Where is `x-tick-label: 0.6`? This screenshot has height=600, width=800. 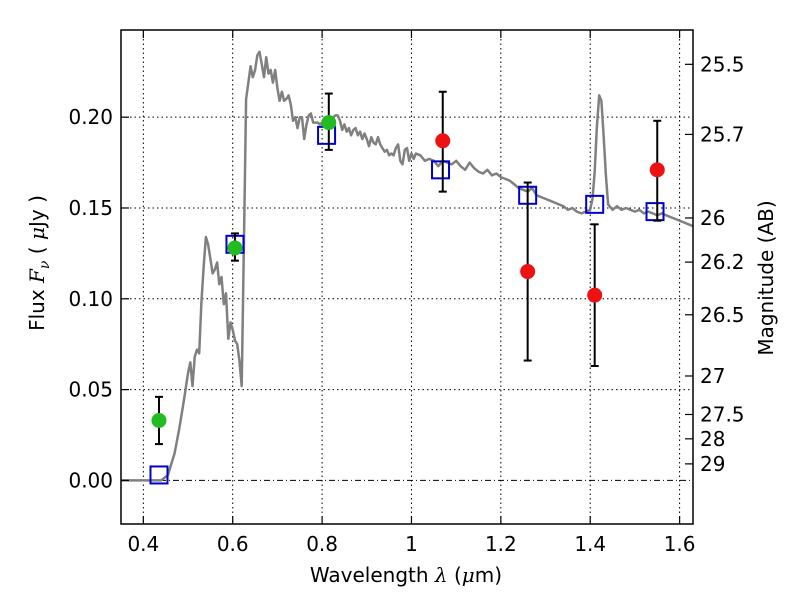 x-tick-label: 0.6 is located at coordinates (233, 544).